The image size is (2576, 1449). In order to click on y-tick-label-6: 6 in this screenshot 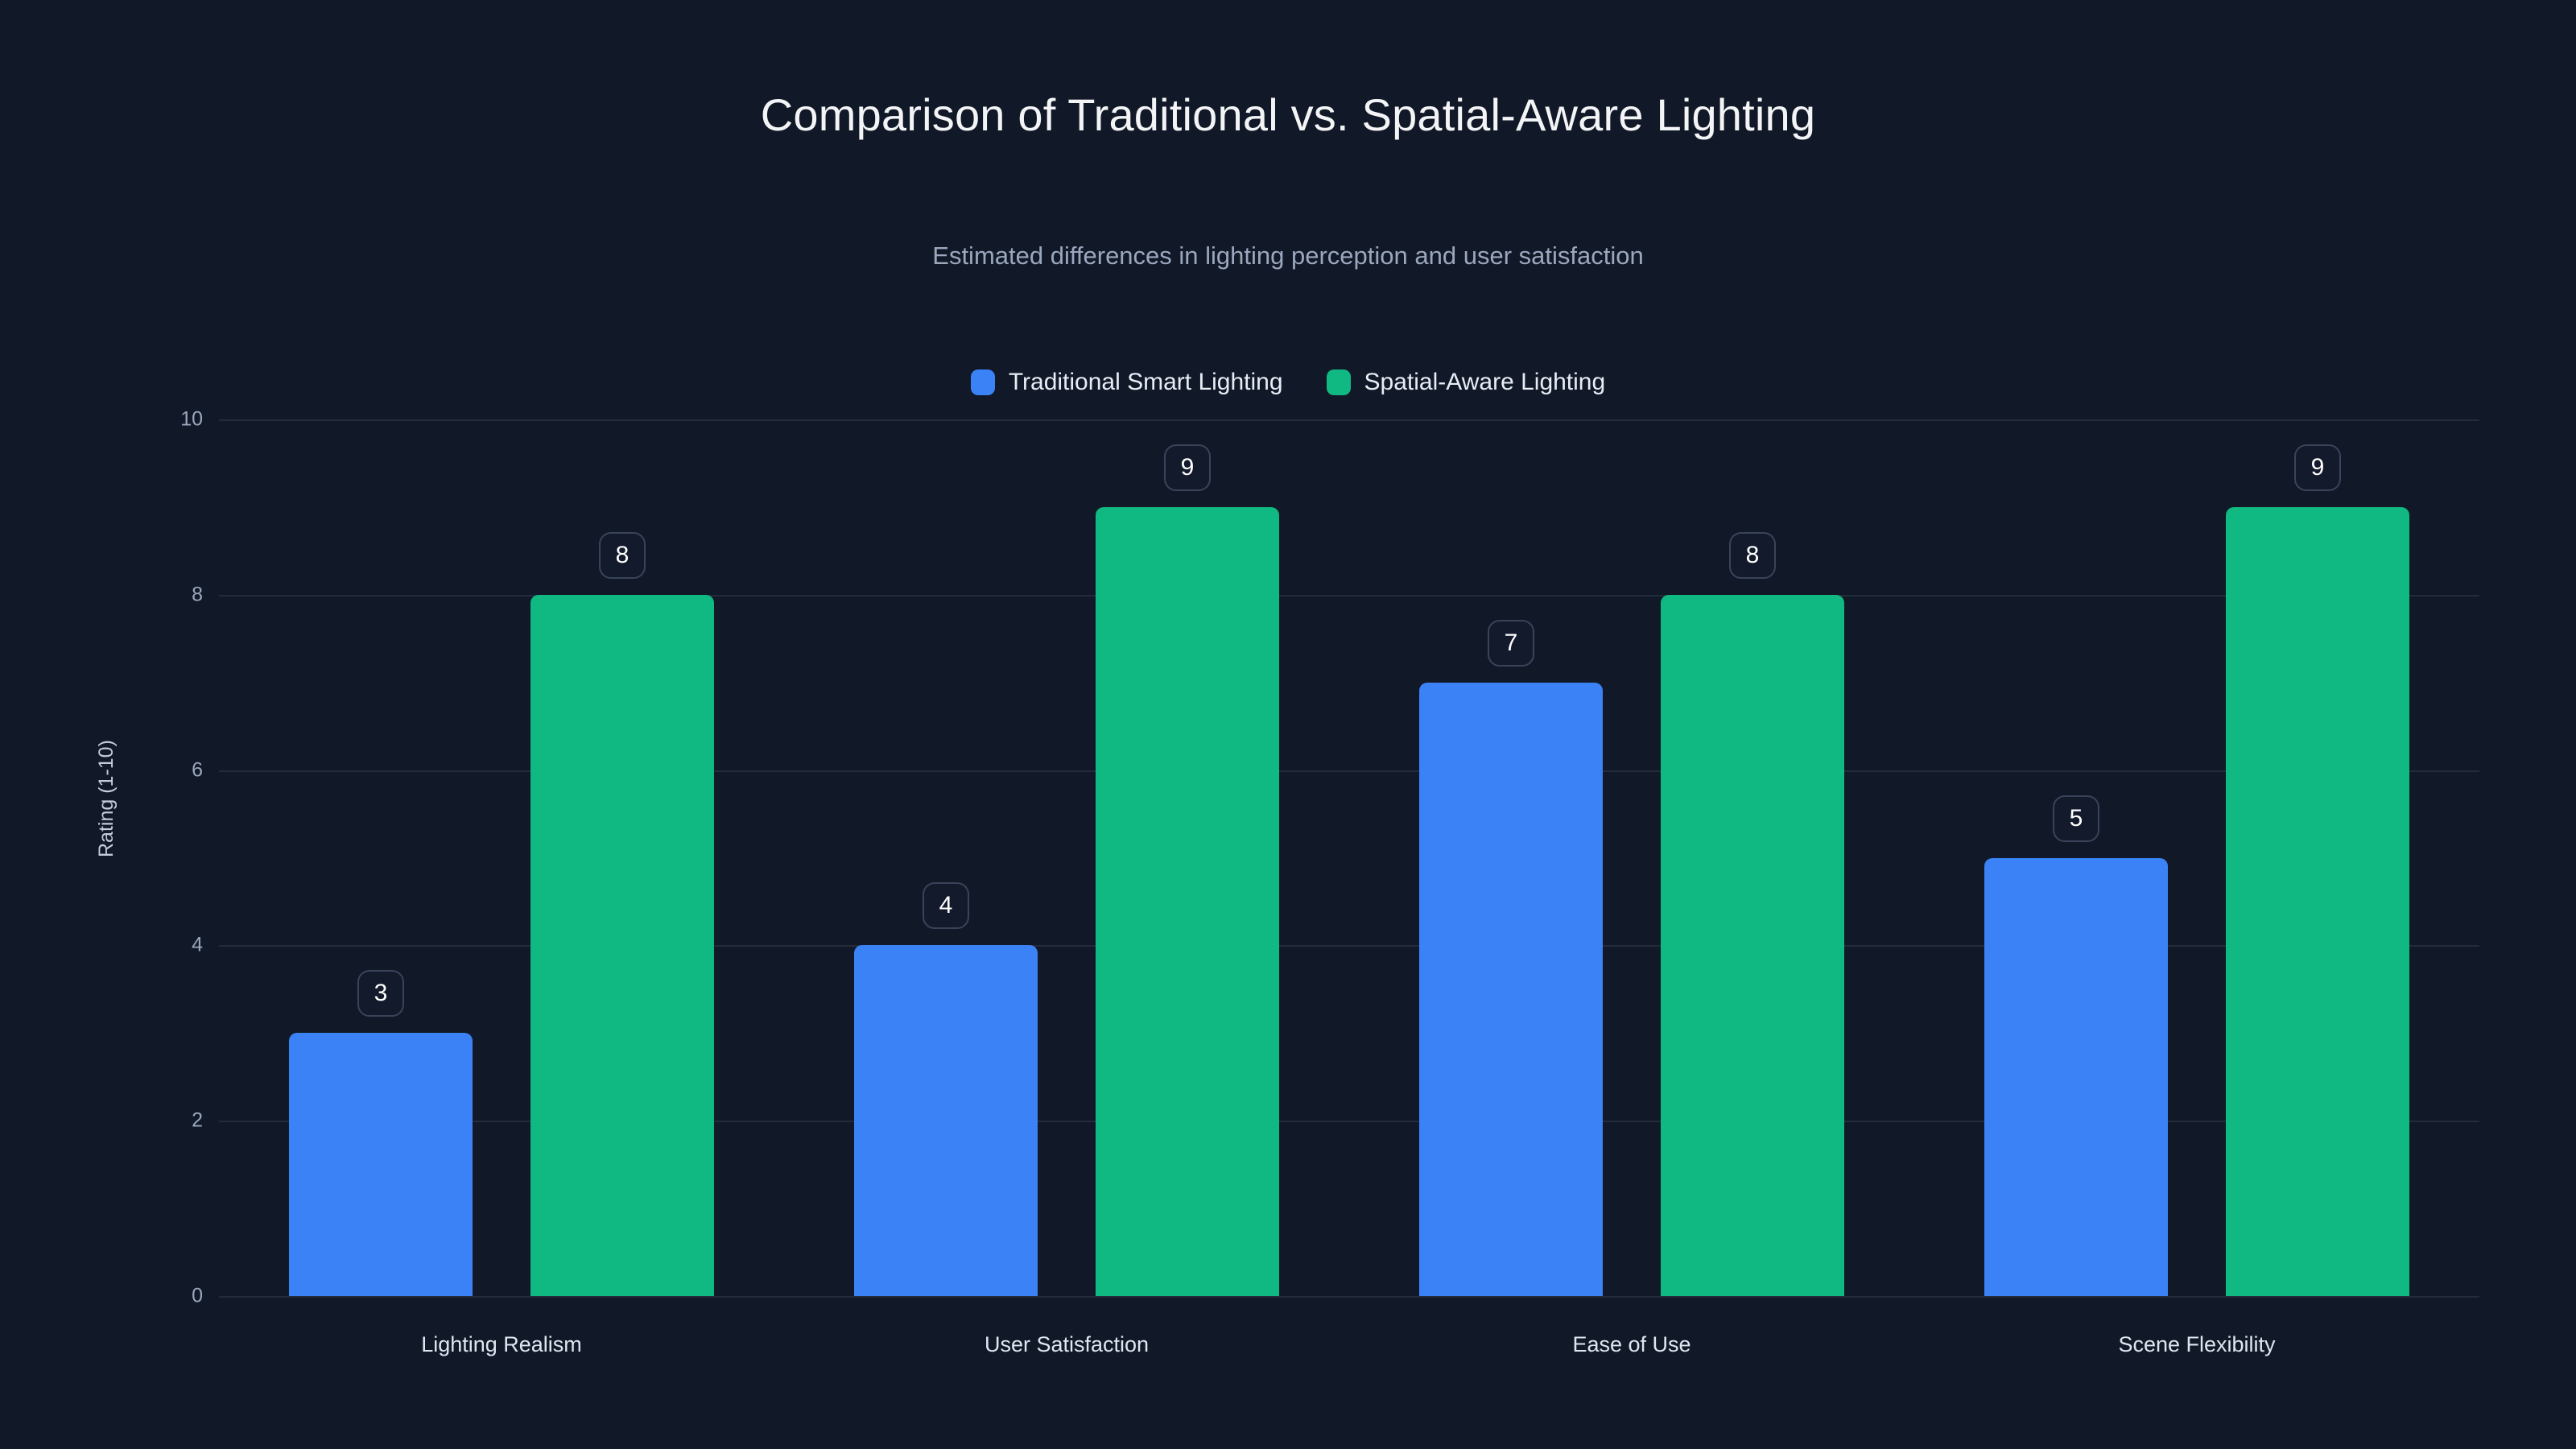, I will do `click(197, 770)`.